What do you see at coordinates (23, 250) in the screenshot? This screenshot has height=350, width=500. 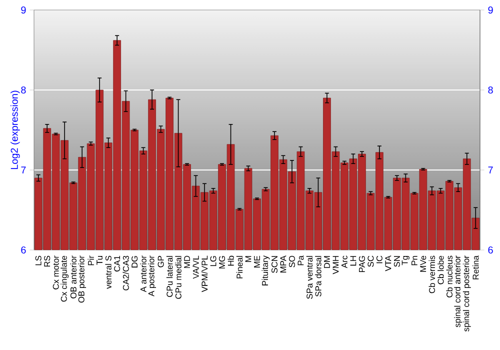 I see `y-tick-label: 6` at bounding box center [23, 250].